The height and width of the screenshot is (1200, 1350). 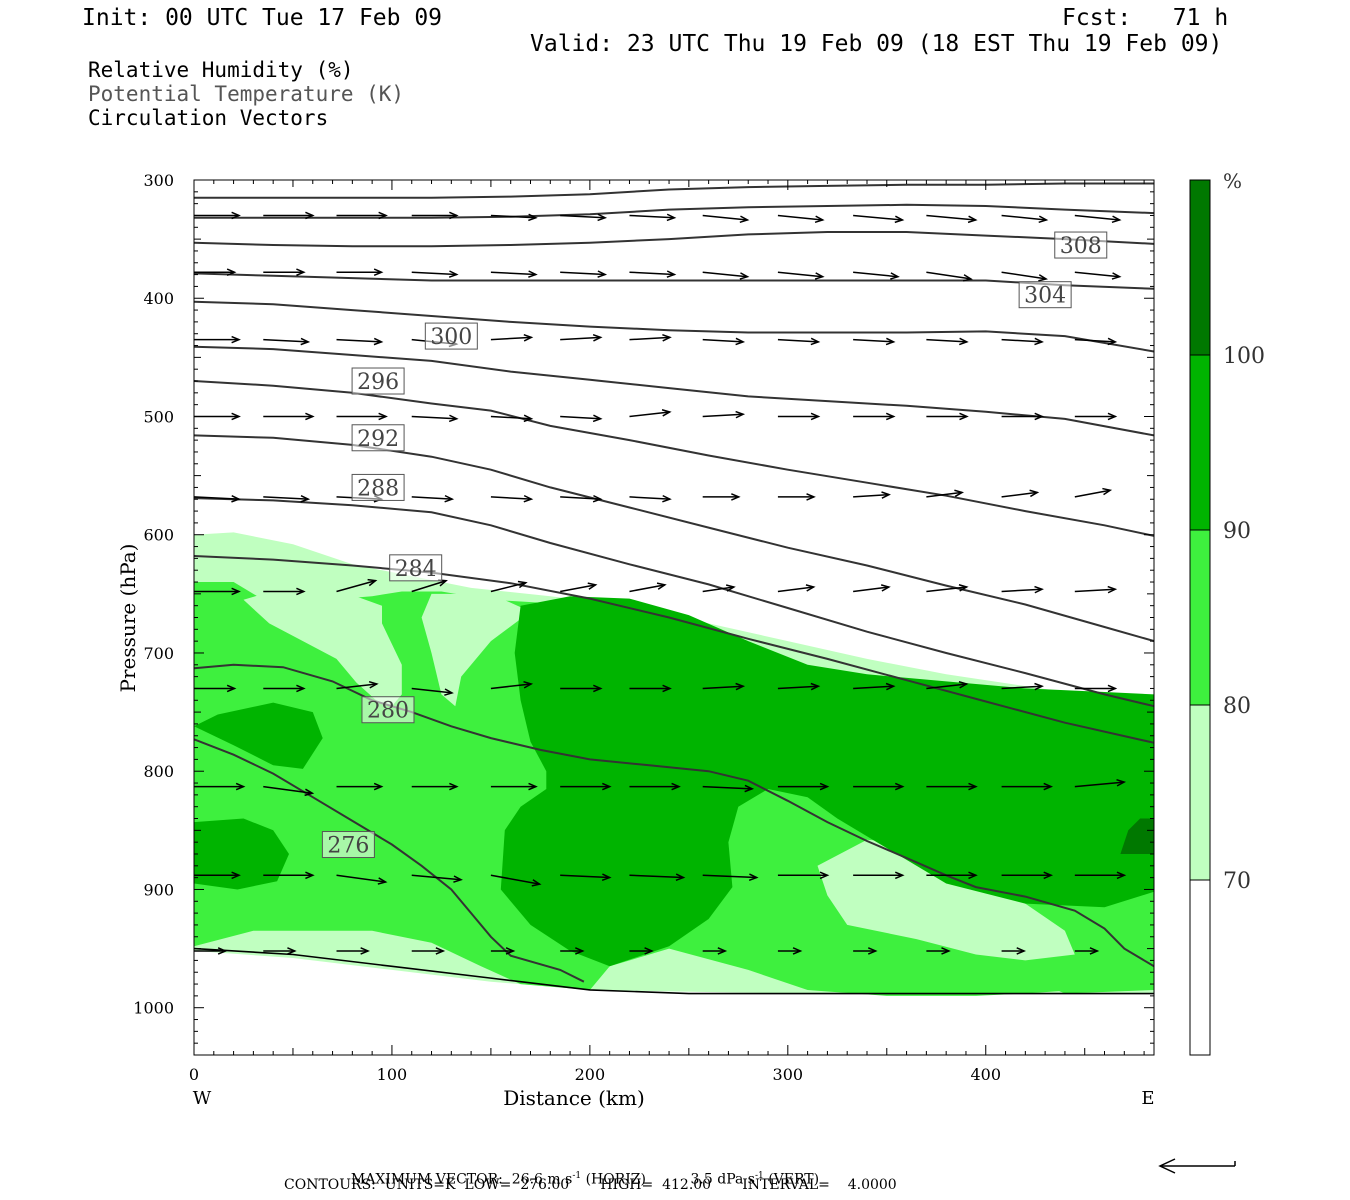 I want to click on theta-label-304: 304, so click(x=1045, y=295).